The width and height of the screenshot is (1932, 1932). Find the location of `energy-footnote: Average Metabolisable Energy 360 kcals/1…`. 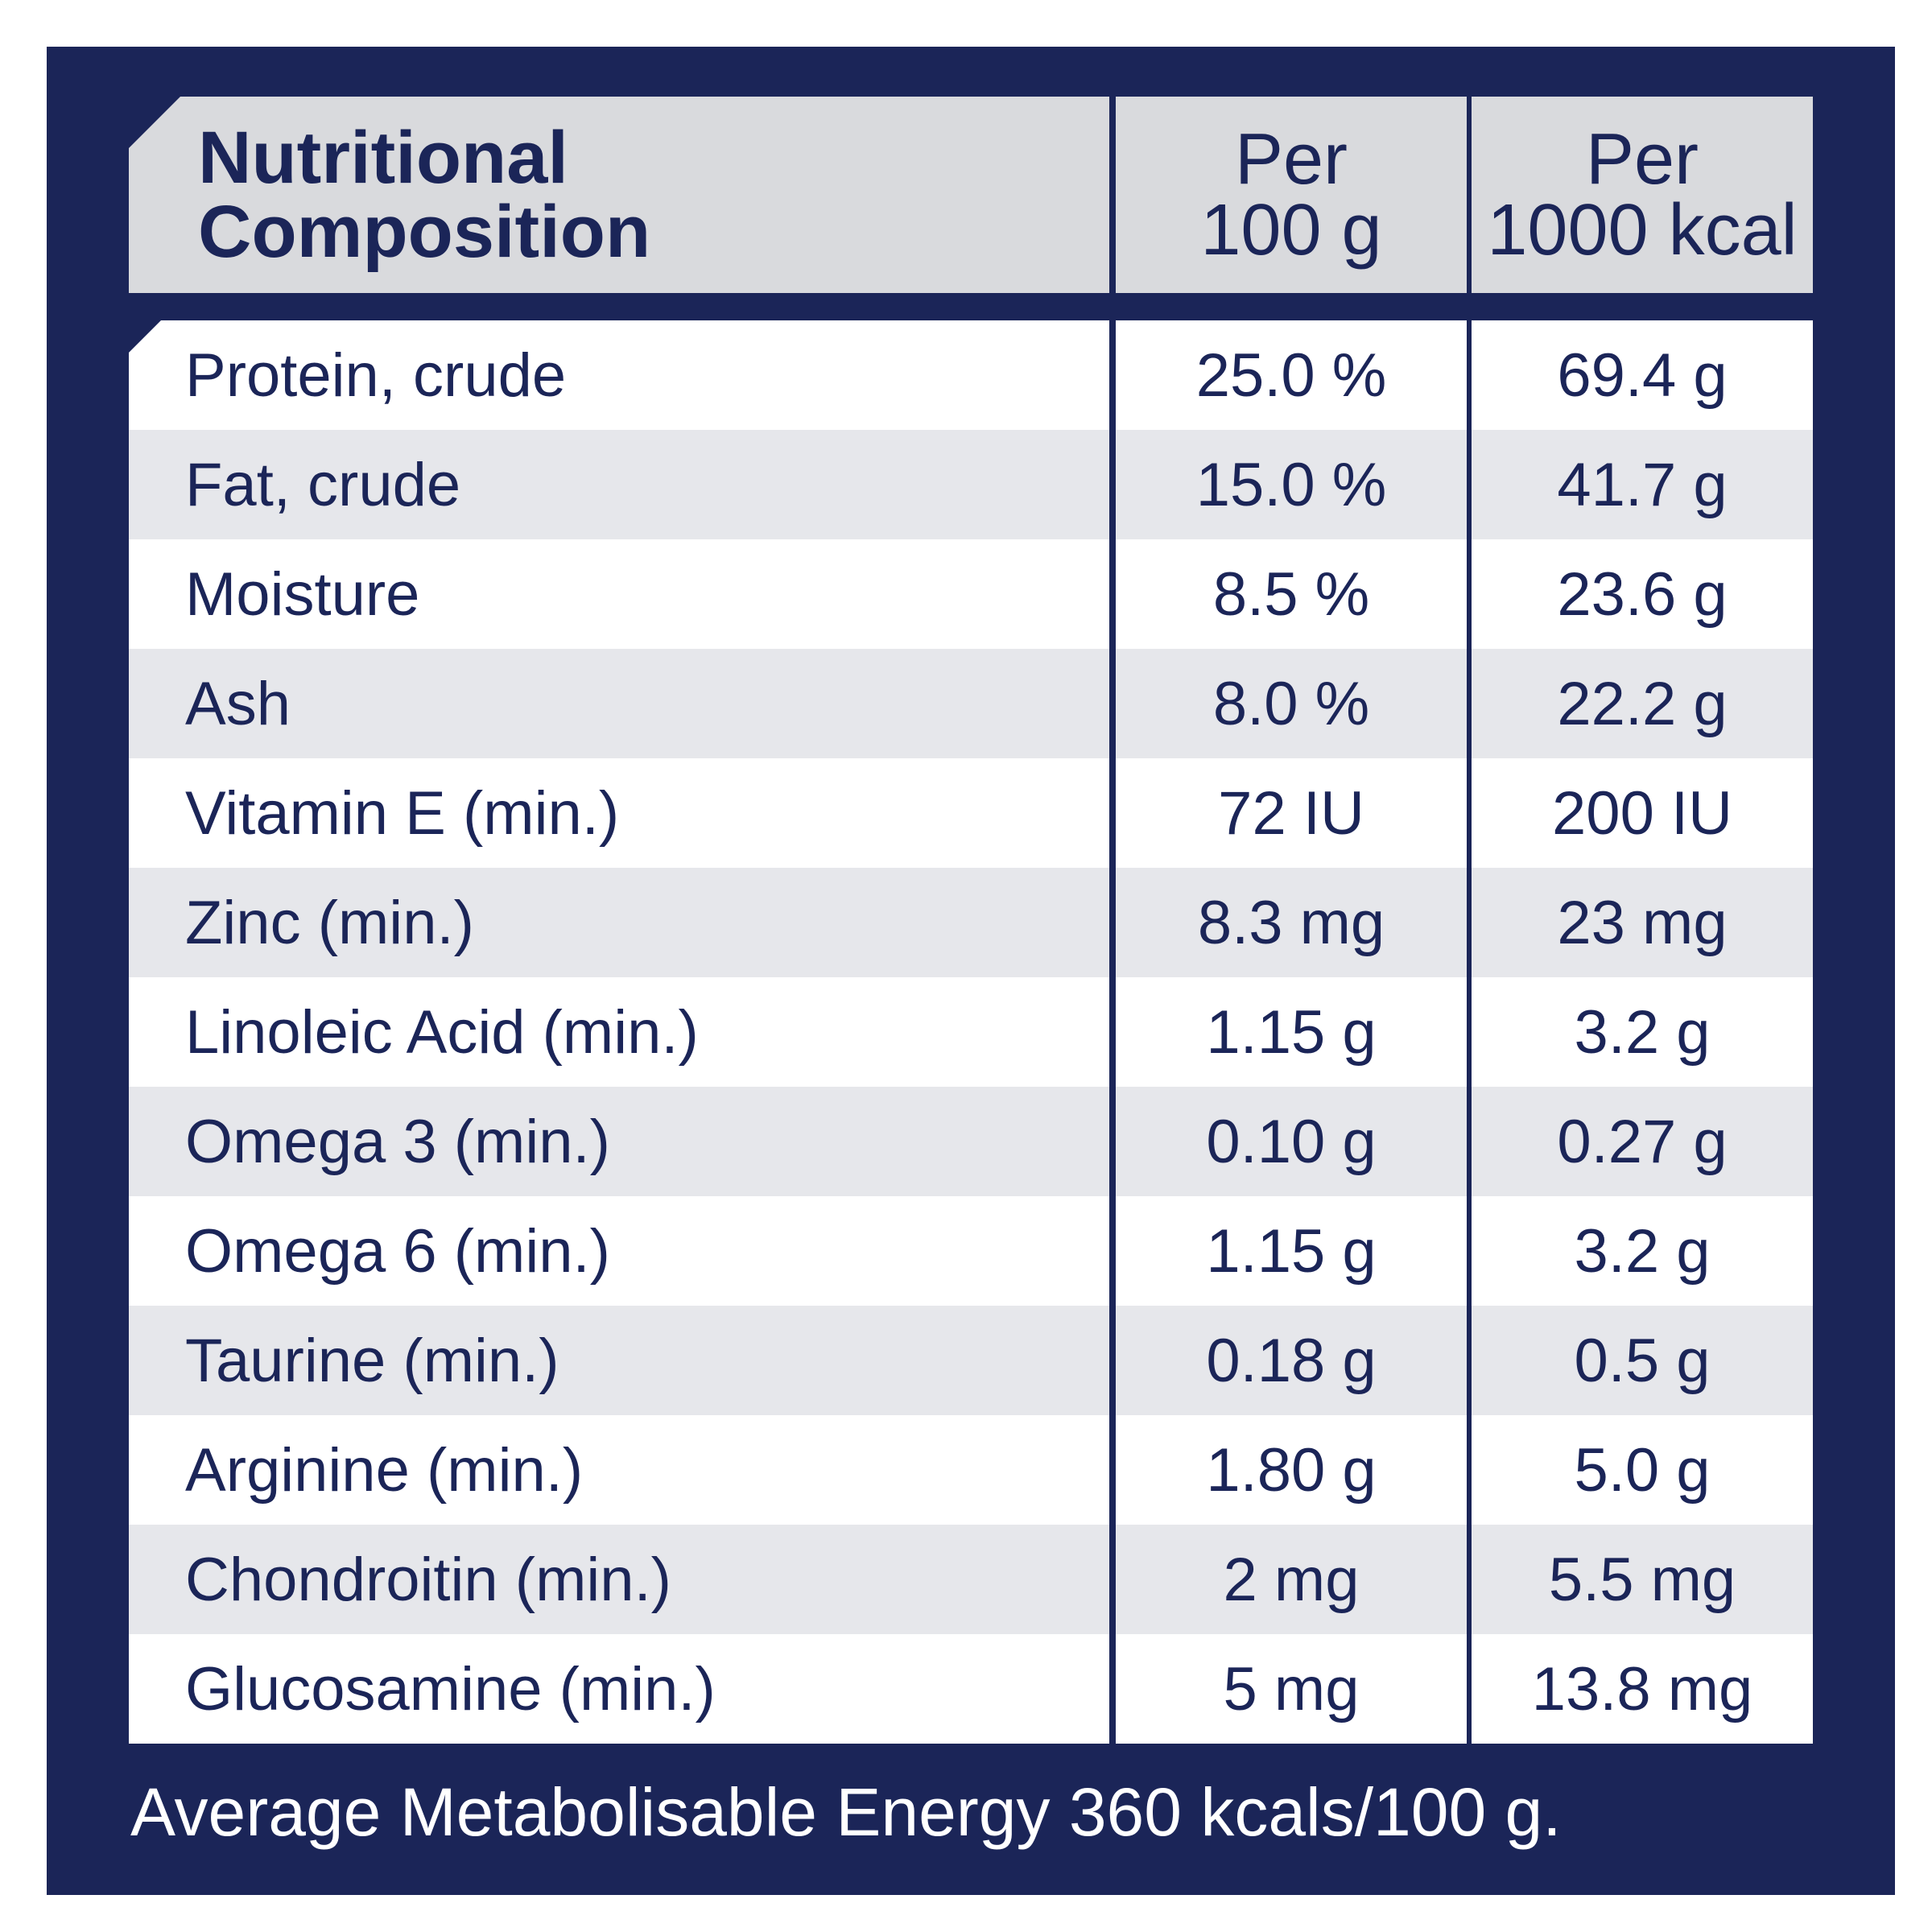

energy-footnote: Average Metabolisable Energy 360 kcals/1… is located at coordinates (846, 1812).